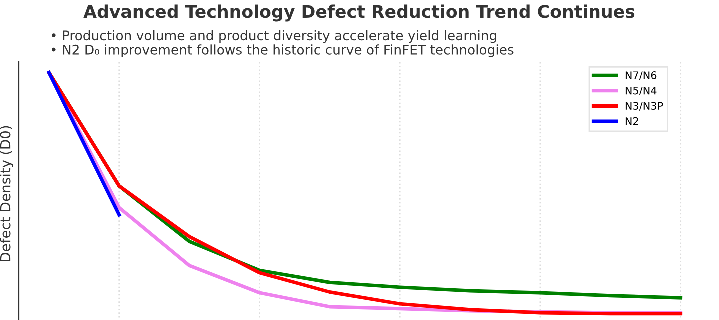 The height and width of the screenshot is (320, 719). Describe the element at coordinates (7, 194) in the screenshot. I see `y-axis-title: Defect Density (D0)` at that location.